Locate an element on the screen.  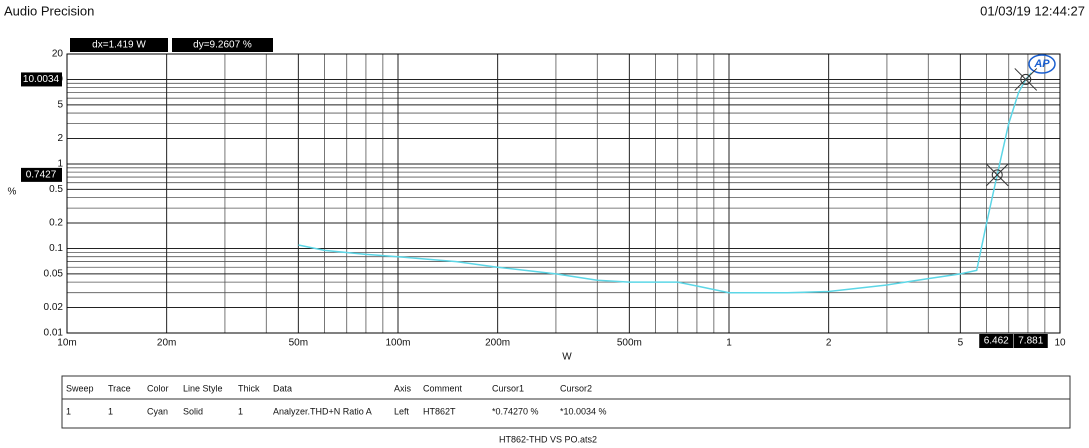
logo: AP is located at coordinates (1041, 64).